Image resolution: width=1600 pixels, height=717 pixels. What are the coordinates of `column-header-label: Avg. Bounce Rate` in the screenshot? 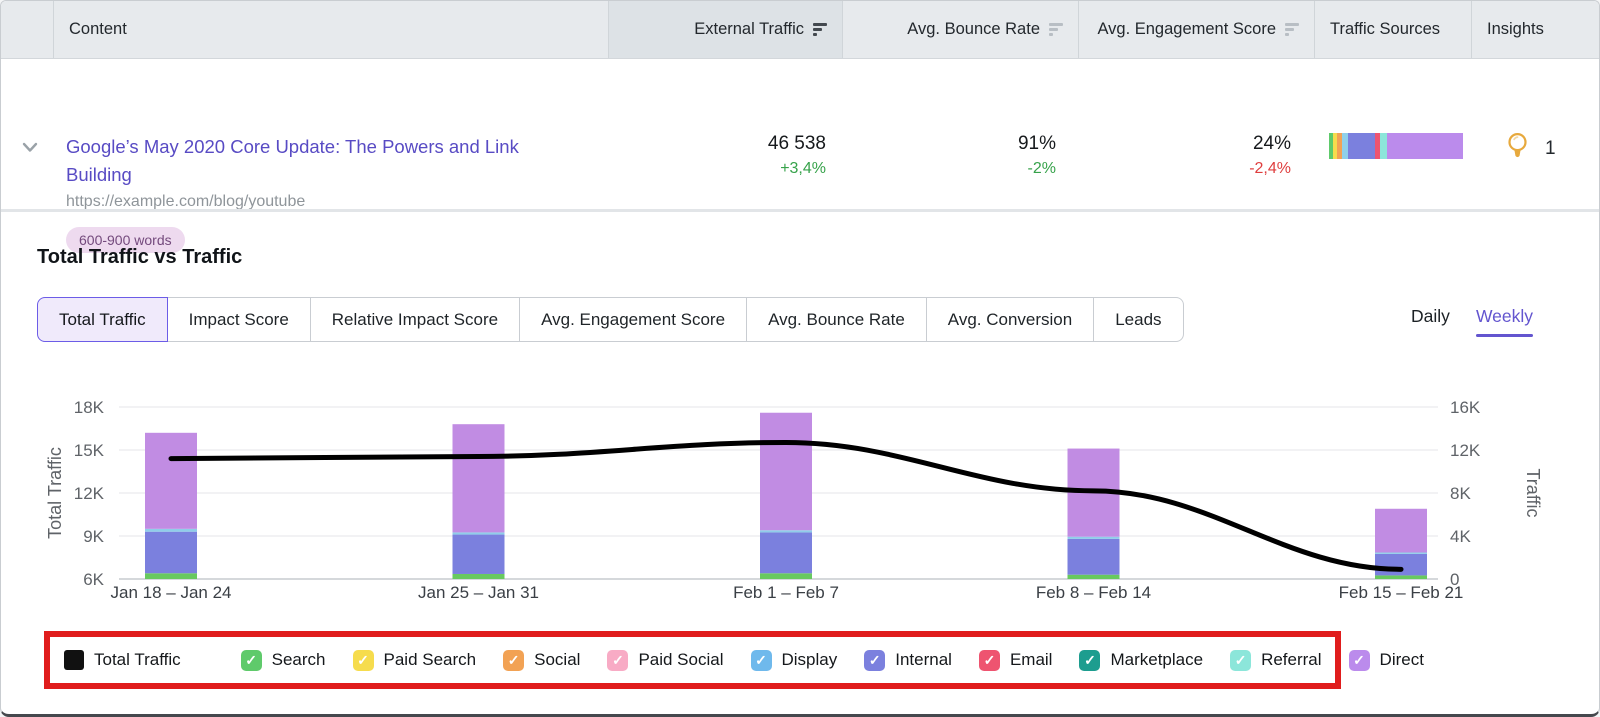 It's located at (973, 29).